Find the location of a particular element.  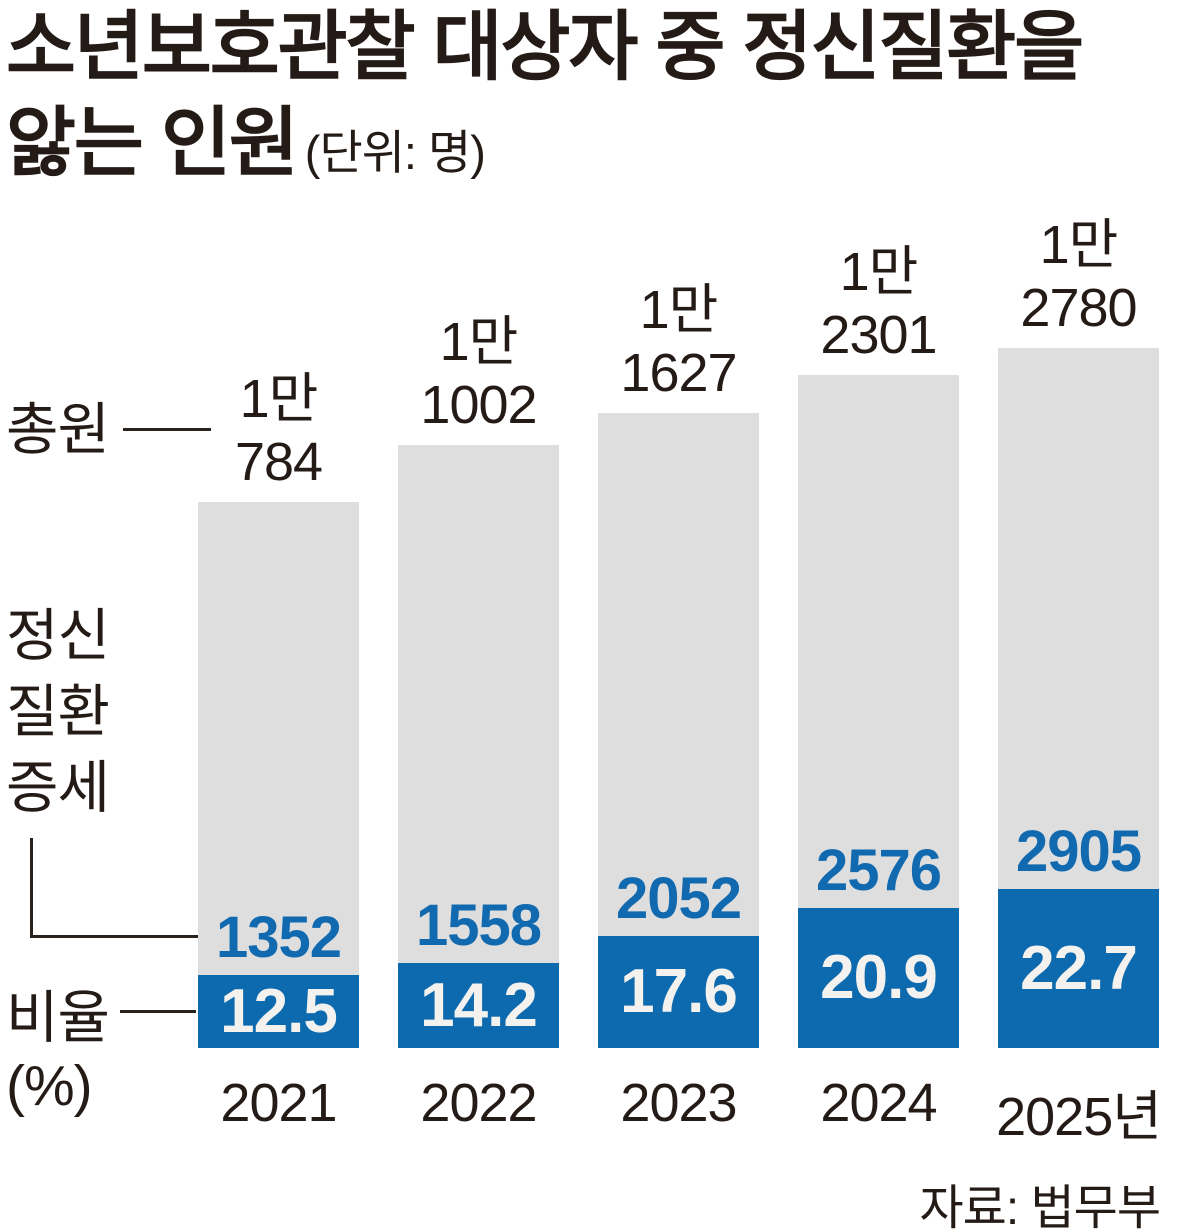

ratio-2022: 14.2 is located at coordinates (479, 1005).